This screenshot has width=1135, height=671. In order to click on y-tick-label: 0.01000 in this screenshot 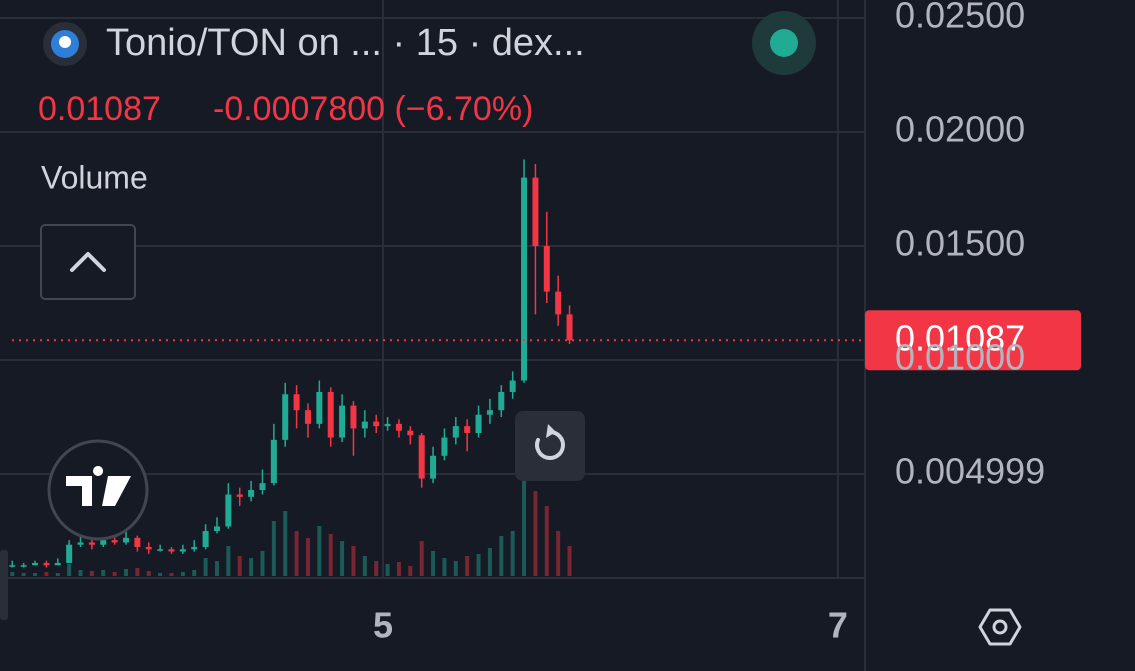, I will do `click(960, 357)`.